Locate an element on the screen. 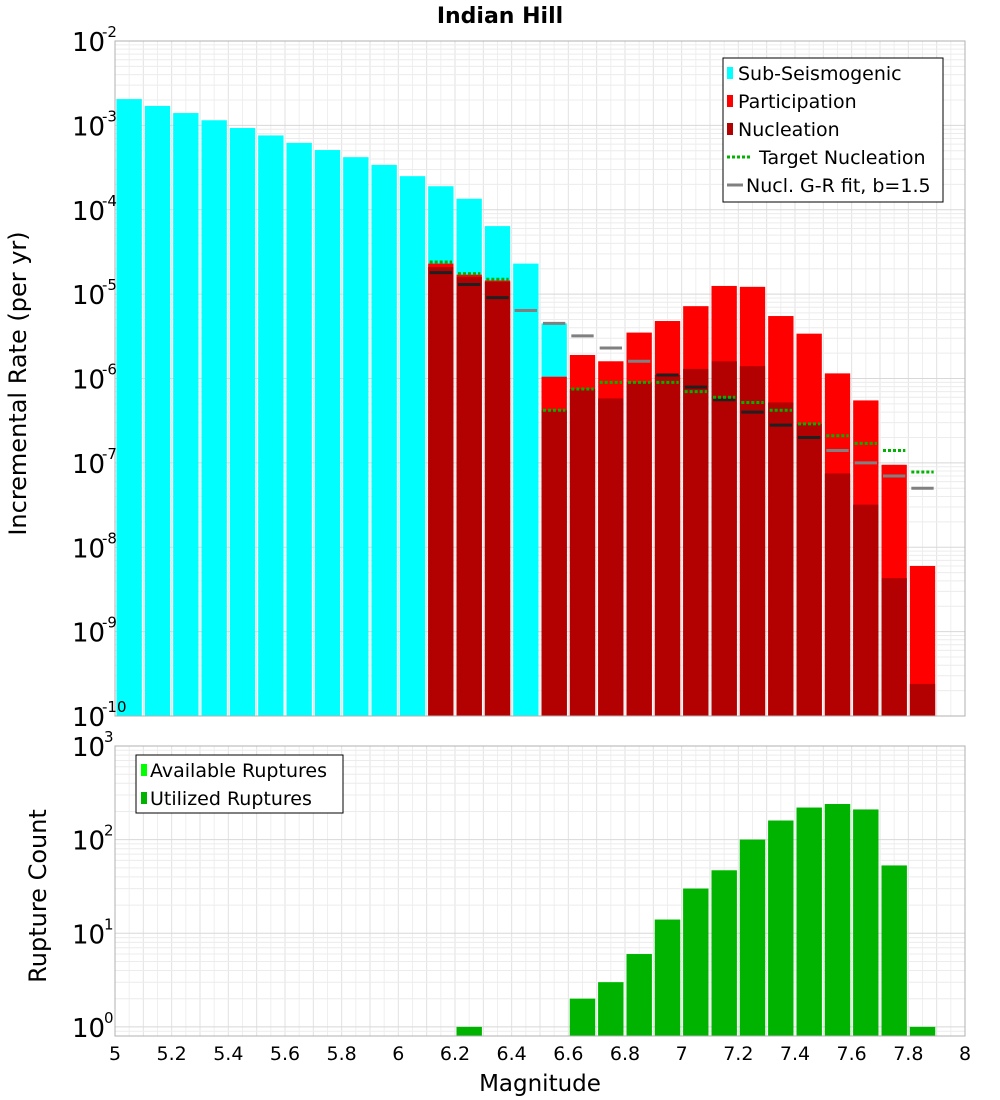  top-ytick-label: 10⁻⁶ is located at coordinates (94, 378).